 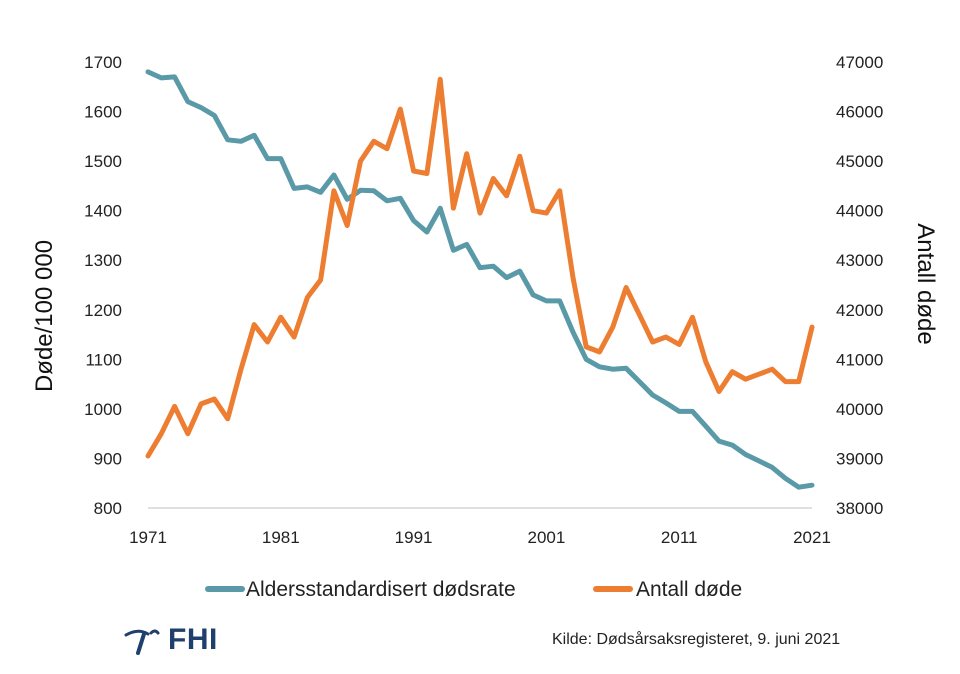 I want to click on y2-tick-label: 42000, so click(x=859, y=310).